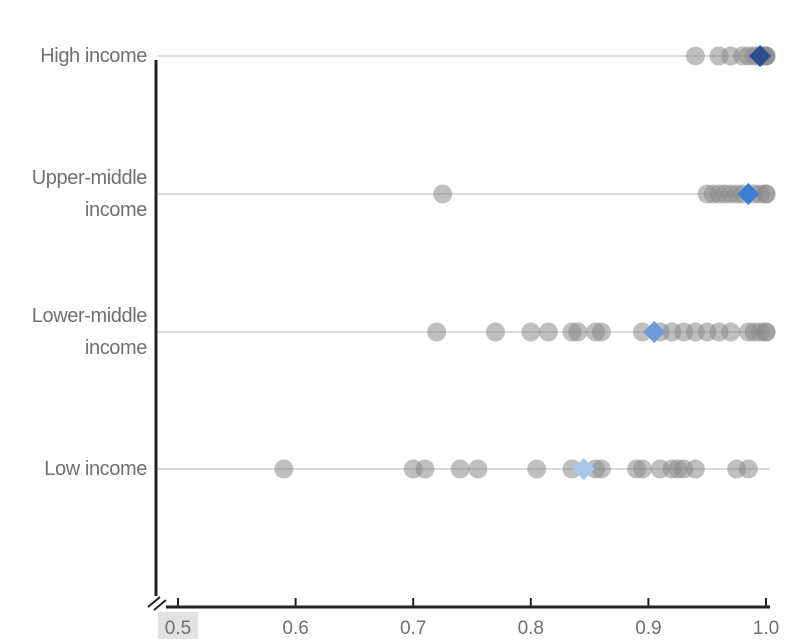  Describe the element at coordinates (413, 628) in the screenshot. I see `x-tick-label: 0.7` at that location.